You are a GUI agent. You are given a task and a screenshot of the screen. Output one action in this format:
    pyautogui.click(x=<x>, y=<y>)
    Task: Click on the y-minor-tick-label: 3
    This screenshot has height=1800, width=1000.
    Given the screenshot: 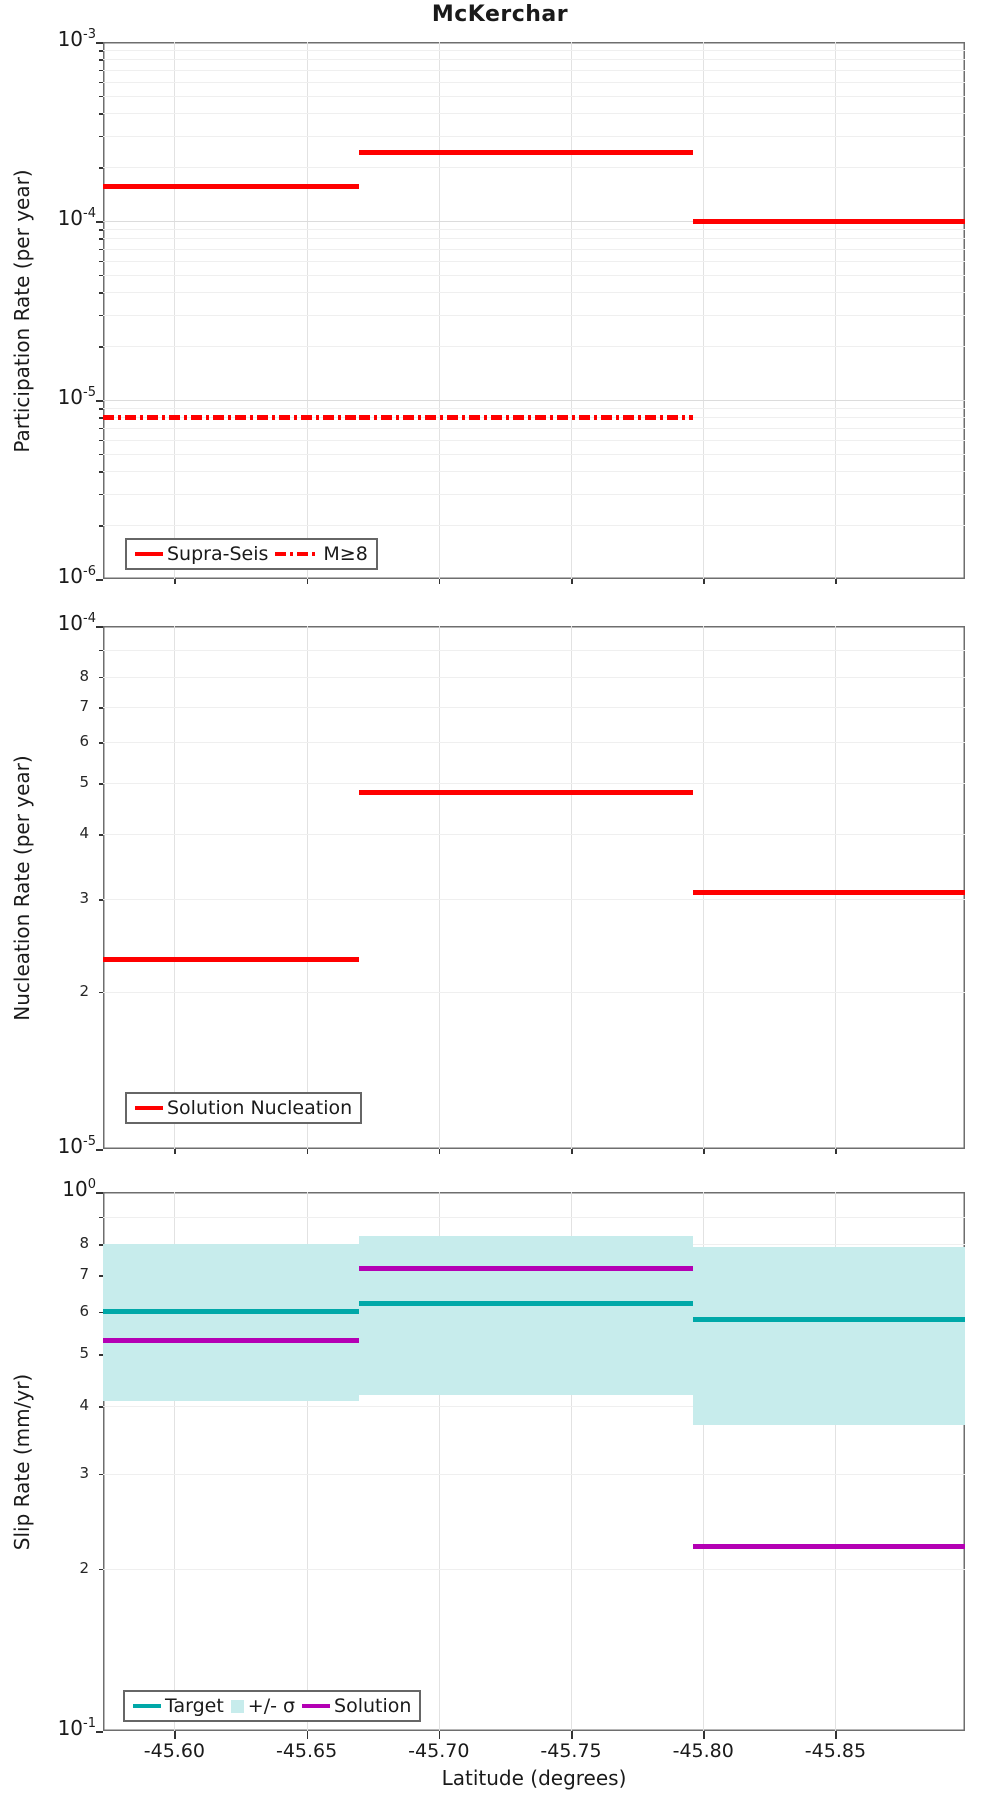 What is the action you would take?
    pyautogui.click(x=84, y=898)
    